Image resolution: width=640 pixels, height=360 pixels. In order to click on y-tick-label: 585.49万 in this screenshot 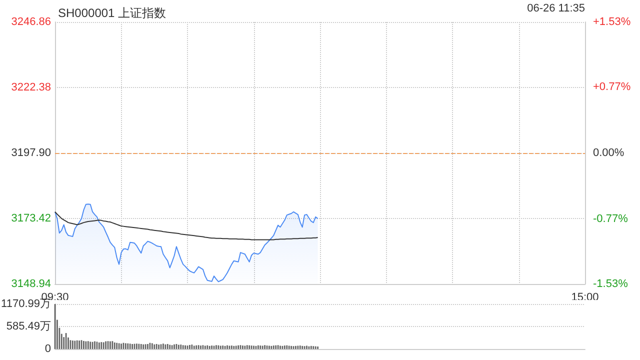, I will do `click(28, 326)`.